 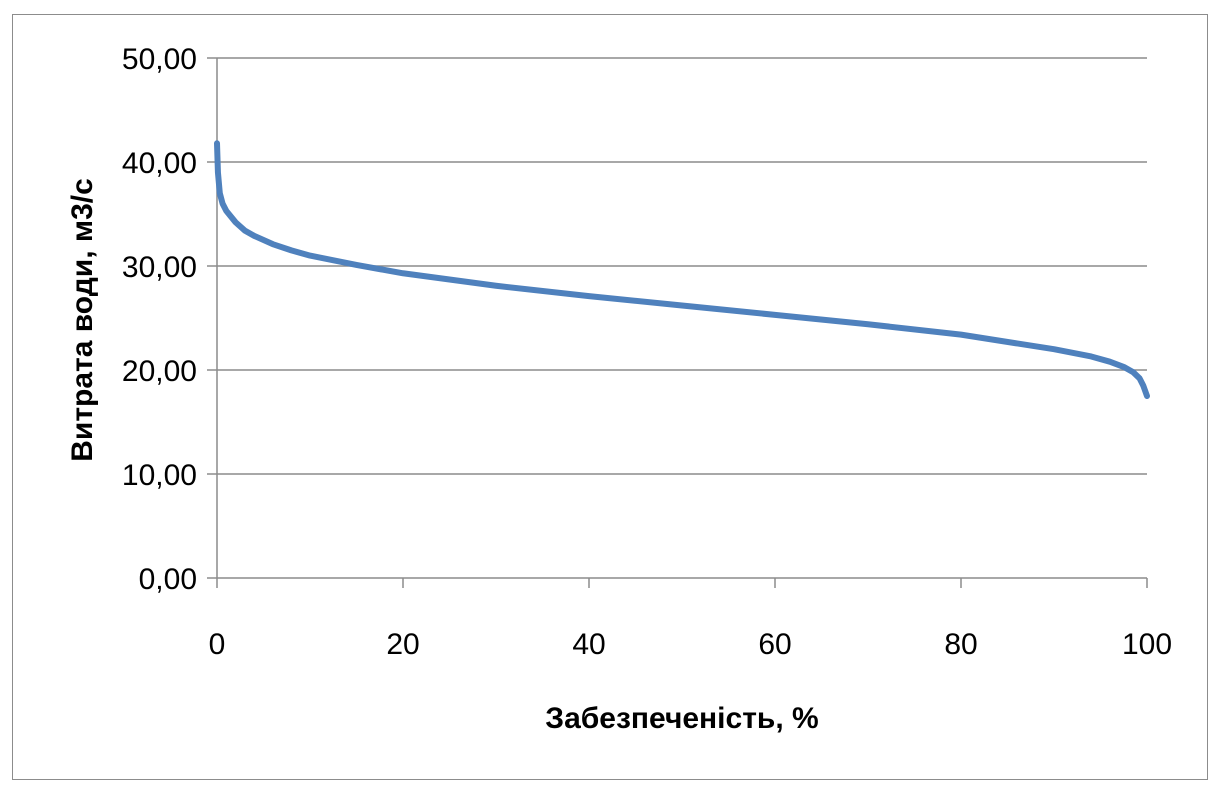 I want to click on y-tick-label: 50,00, so click(x=159, y=59).